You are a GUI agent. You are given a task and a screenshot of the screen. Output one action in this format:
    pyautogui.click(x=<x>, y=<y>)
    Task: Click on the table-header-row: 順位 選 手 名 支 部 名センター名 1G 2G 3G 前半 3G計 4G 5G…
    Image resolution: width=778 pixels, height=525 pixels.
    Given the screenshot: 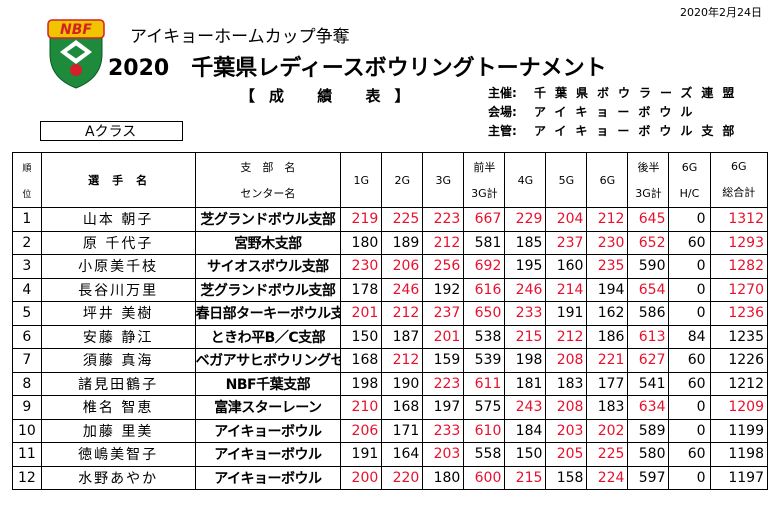 What is the action you would take?
    pyautogui.click(x=390, y=180)
    